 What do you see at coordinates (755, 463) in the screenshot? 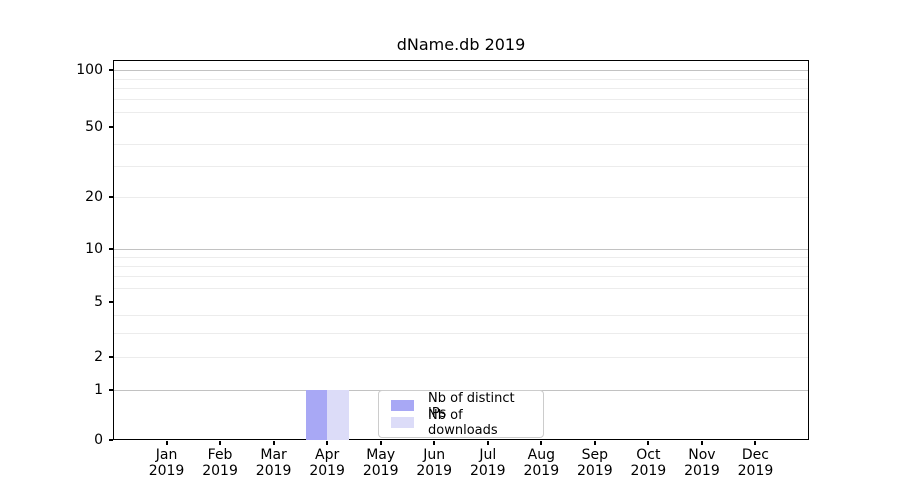
I see `x-tick-label: Dec 2019` at bounding box center [755, 463].